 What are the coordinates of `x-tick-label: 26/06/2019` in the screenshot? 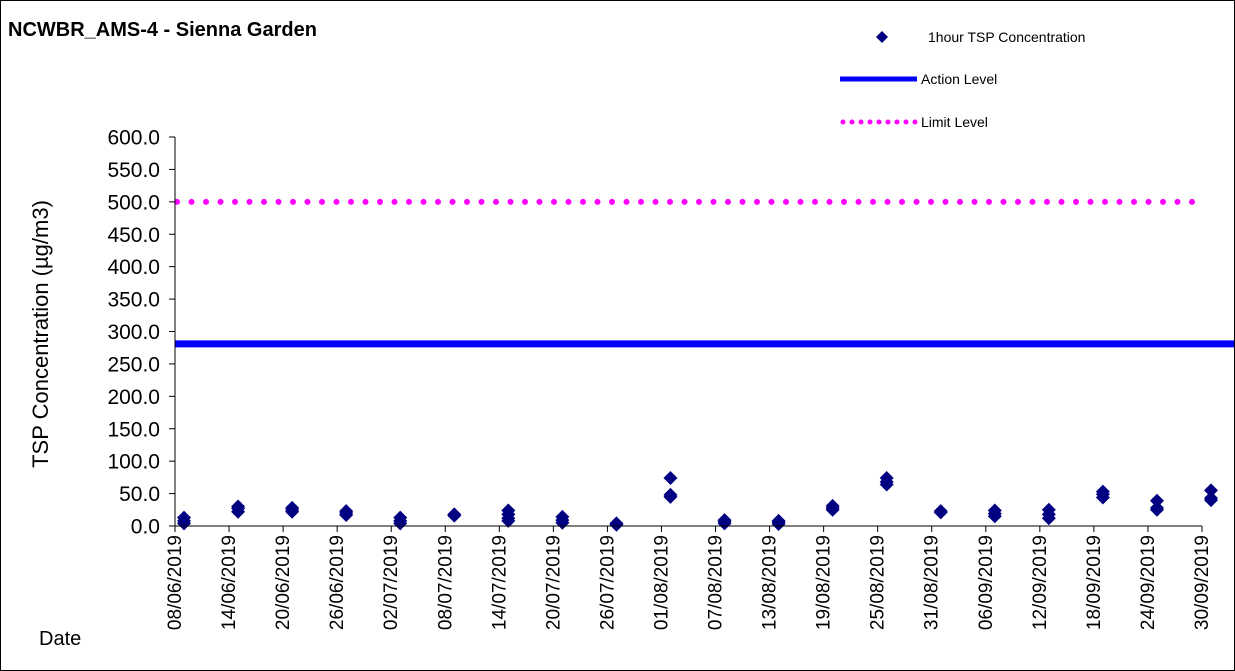 It's located at (337, 582).